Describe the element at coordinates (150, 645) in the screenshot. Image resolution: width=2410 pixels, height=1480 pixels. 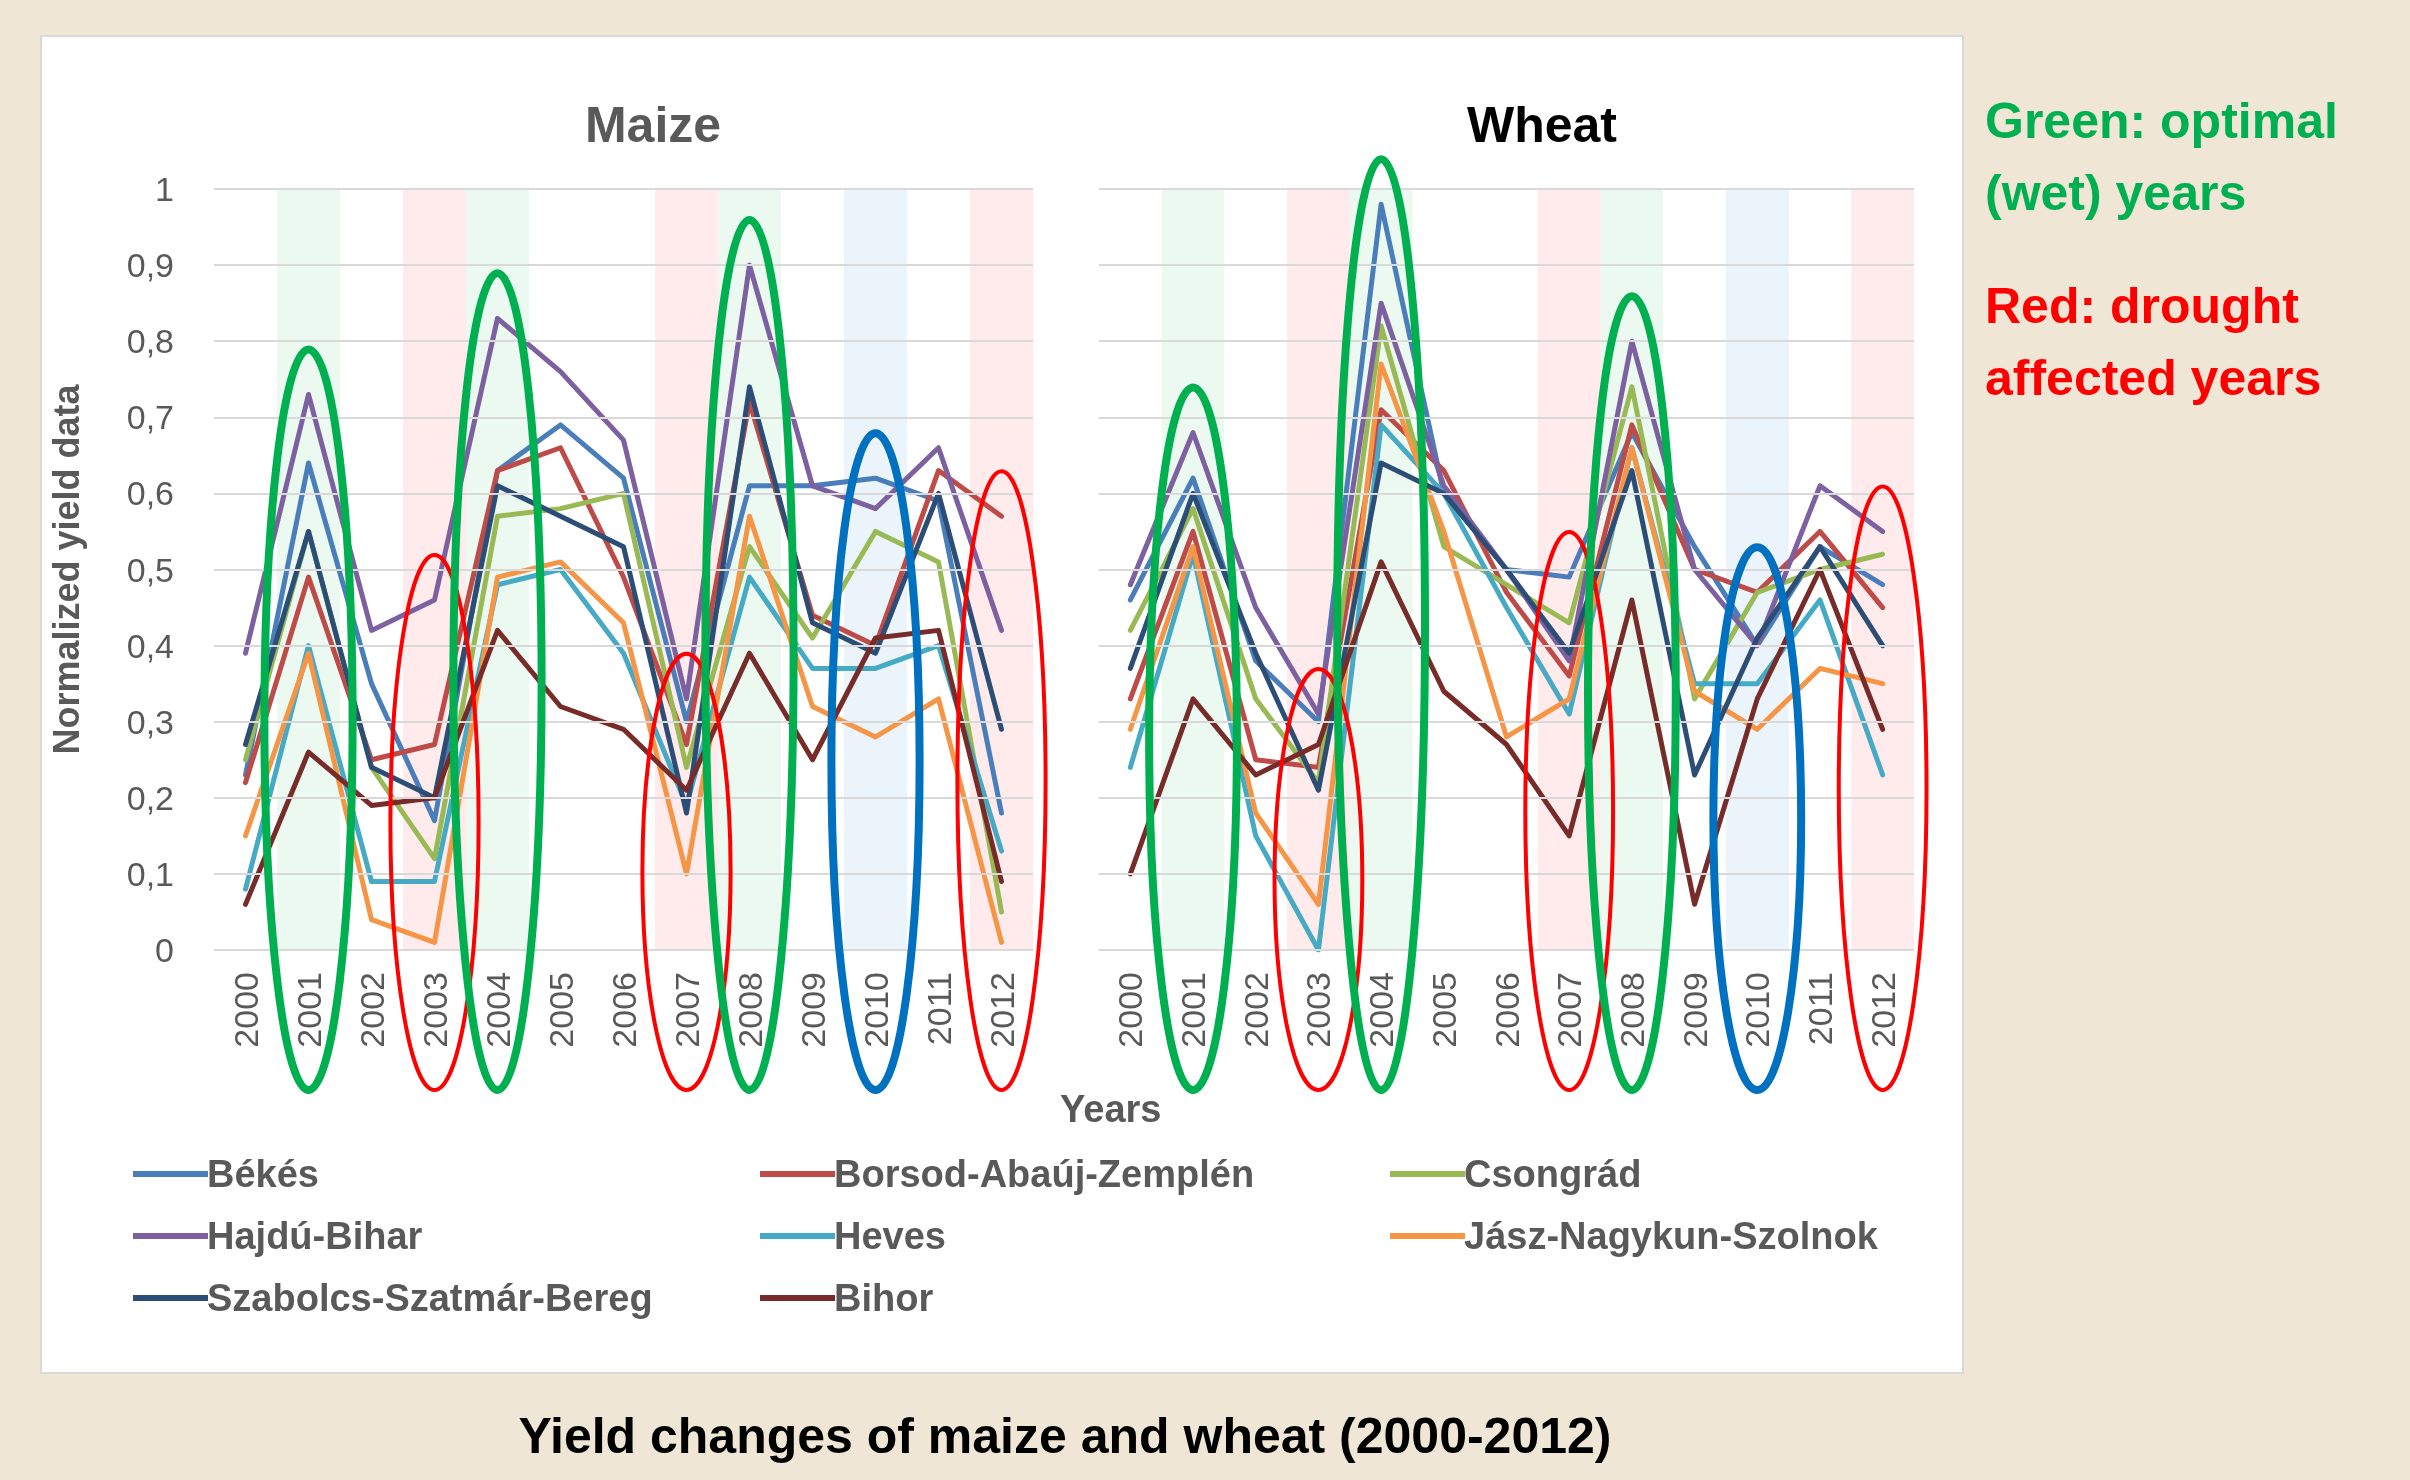
I see `y-tick-label: 0,4` at that location.